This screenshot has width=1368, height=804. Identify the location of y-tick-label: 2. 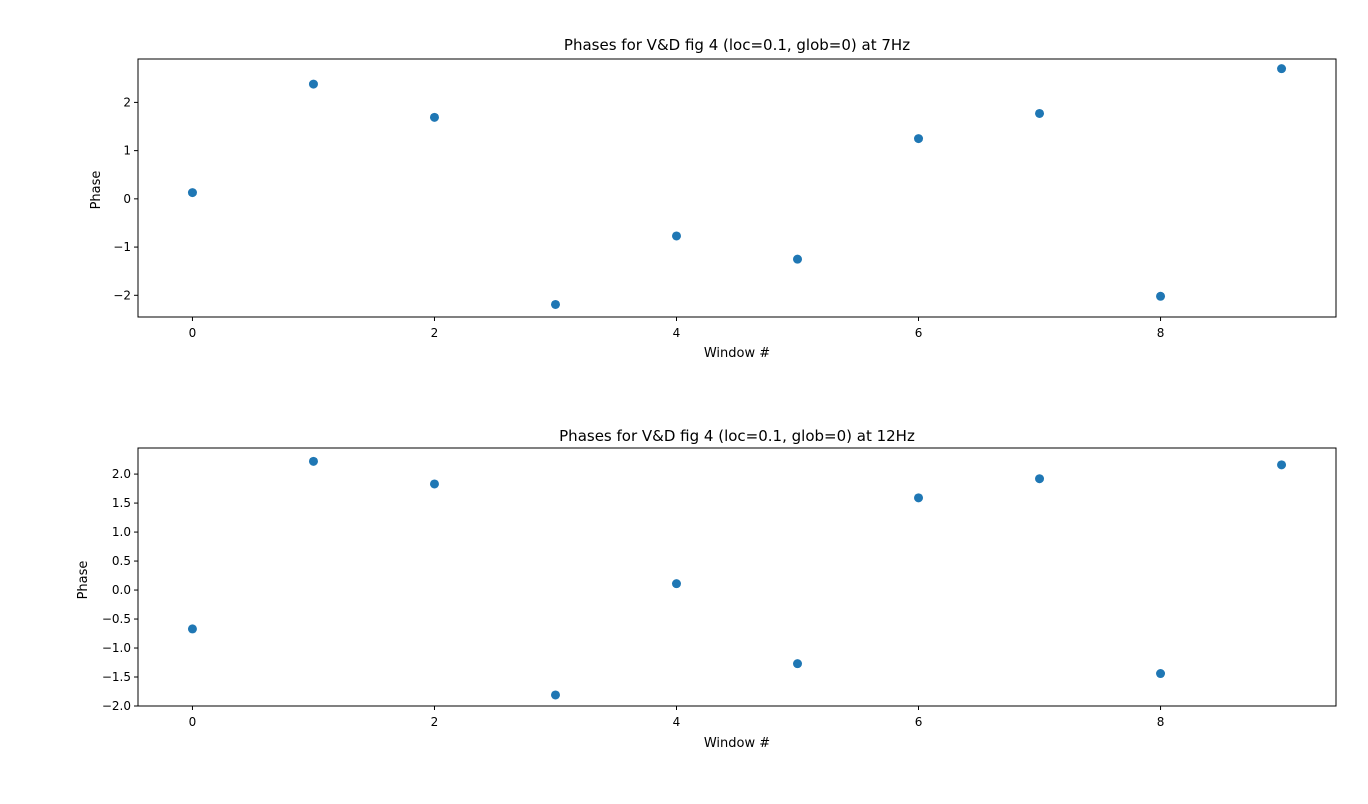
(127, 102).